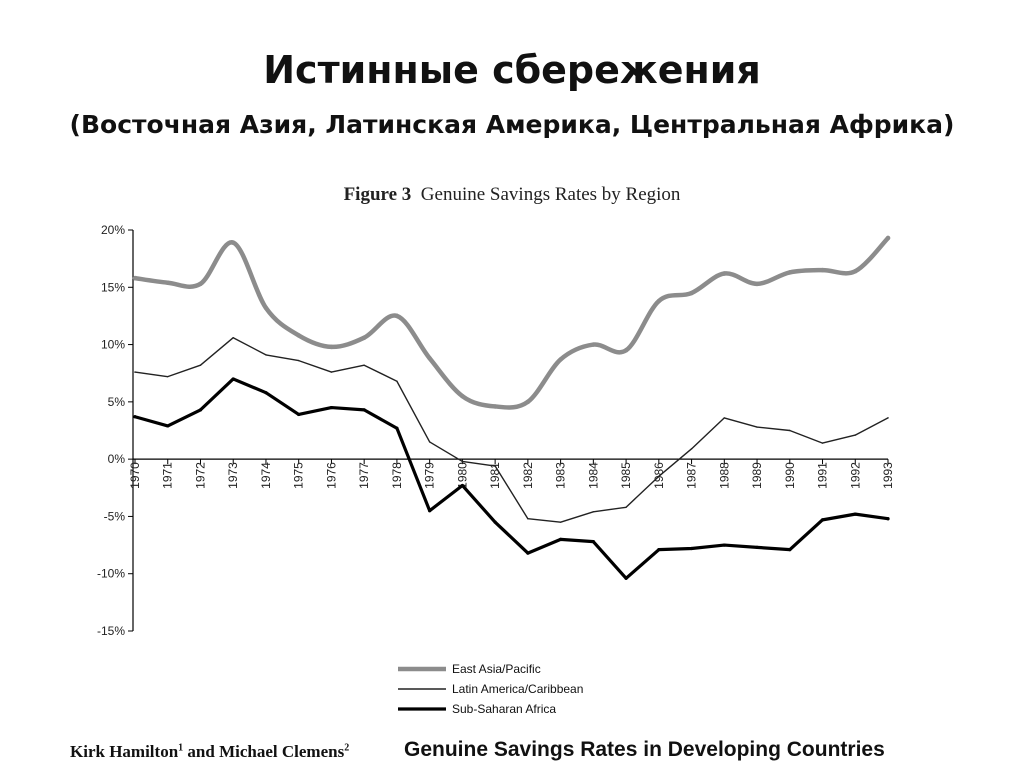 This screenshot has height=768, width=1024. Describe the element at coordinates (113, 345) in the screenshot. I see `y-tick-label: 10%` at that location.